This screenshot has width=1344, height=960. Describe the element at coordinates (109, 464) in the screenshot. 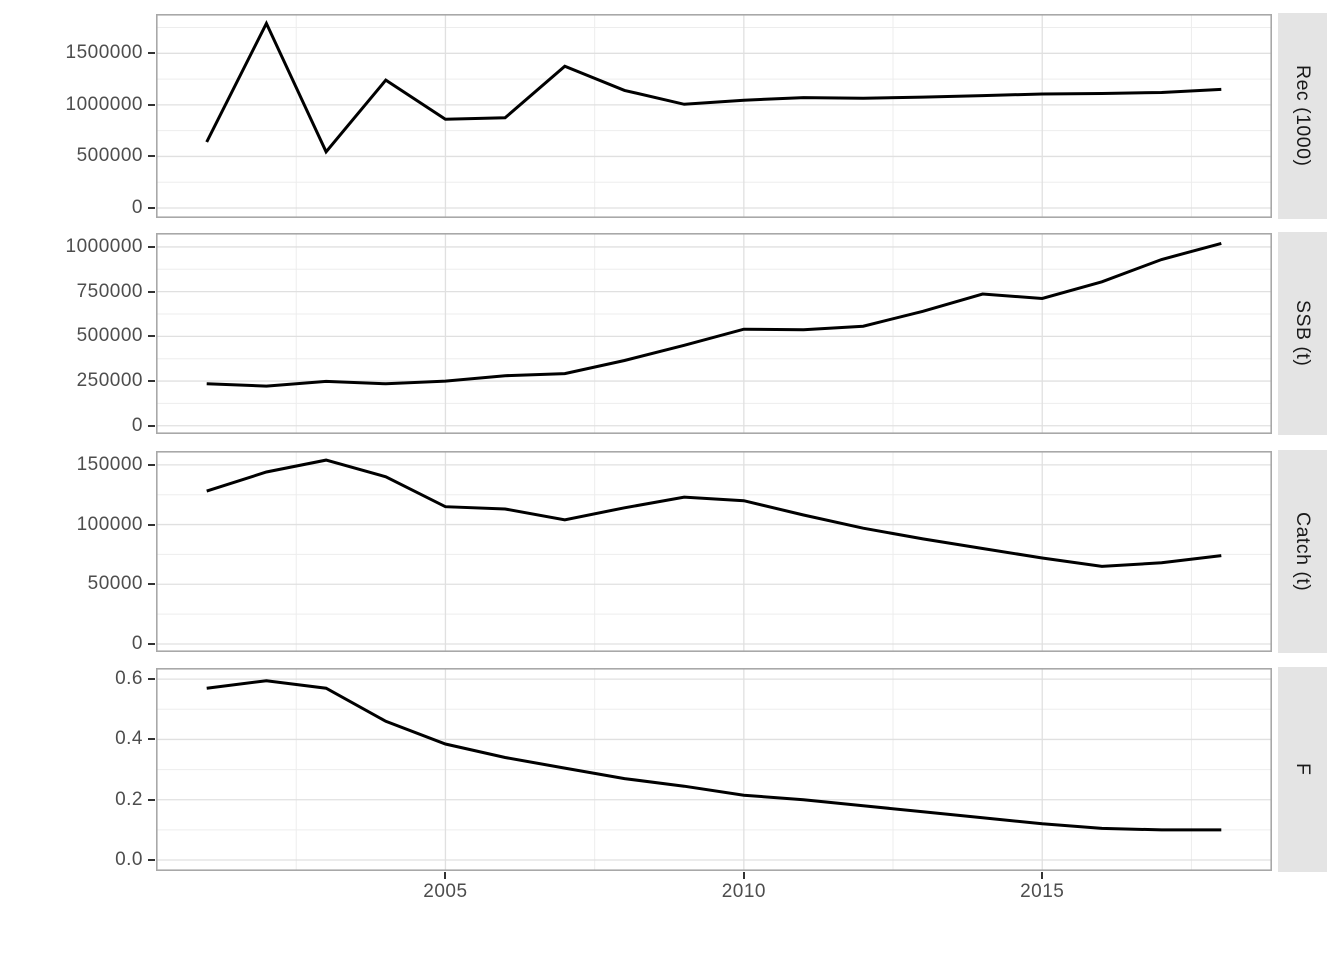

I see `y-tick-label: 150000` at that location.